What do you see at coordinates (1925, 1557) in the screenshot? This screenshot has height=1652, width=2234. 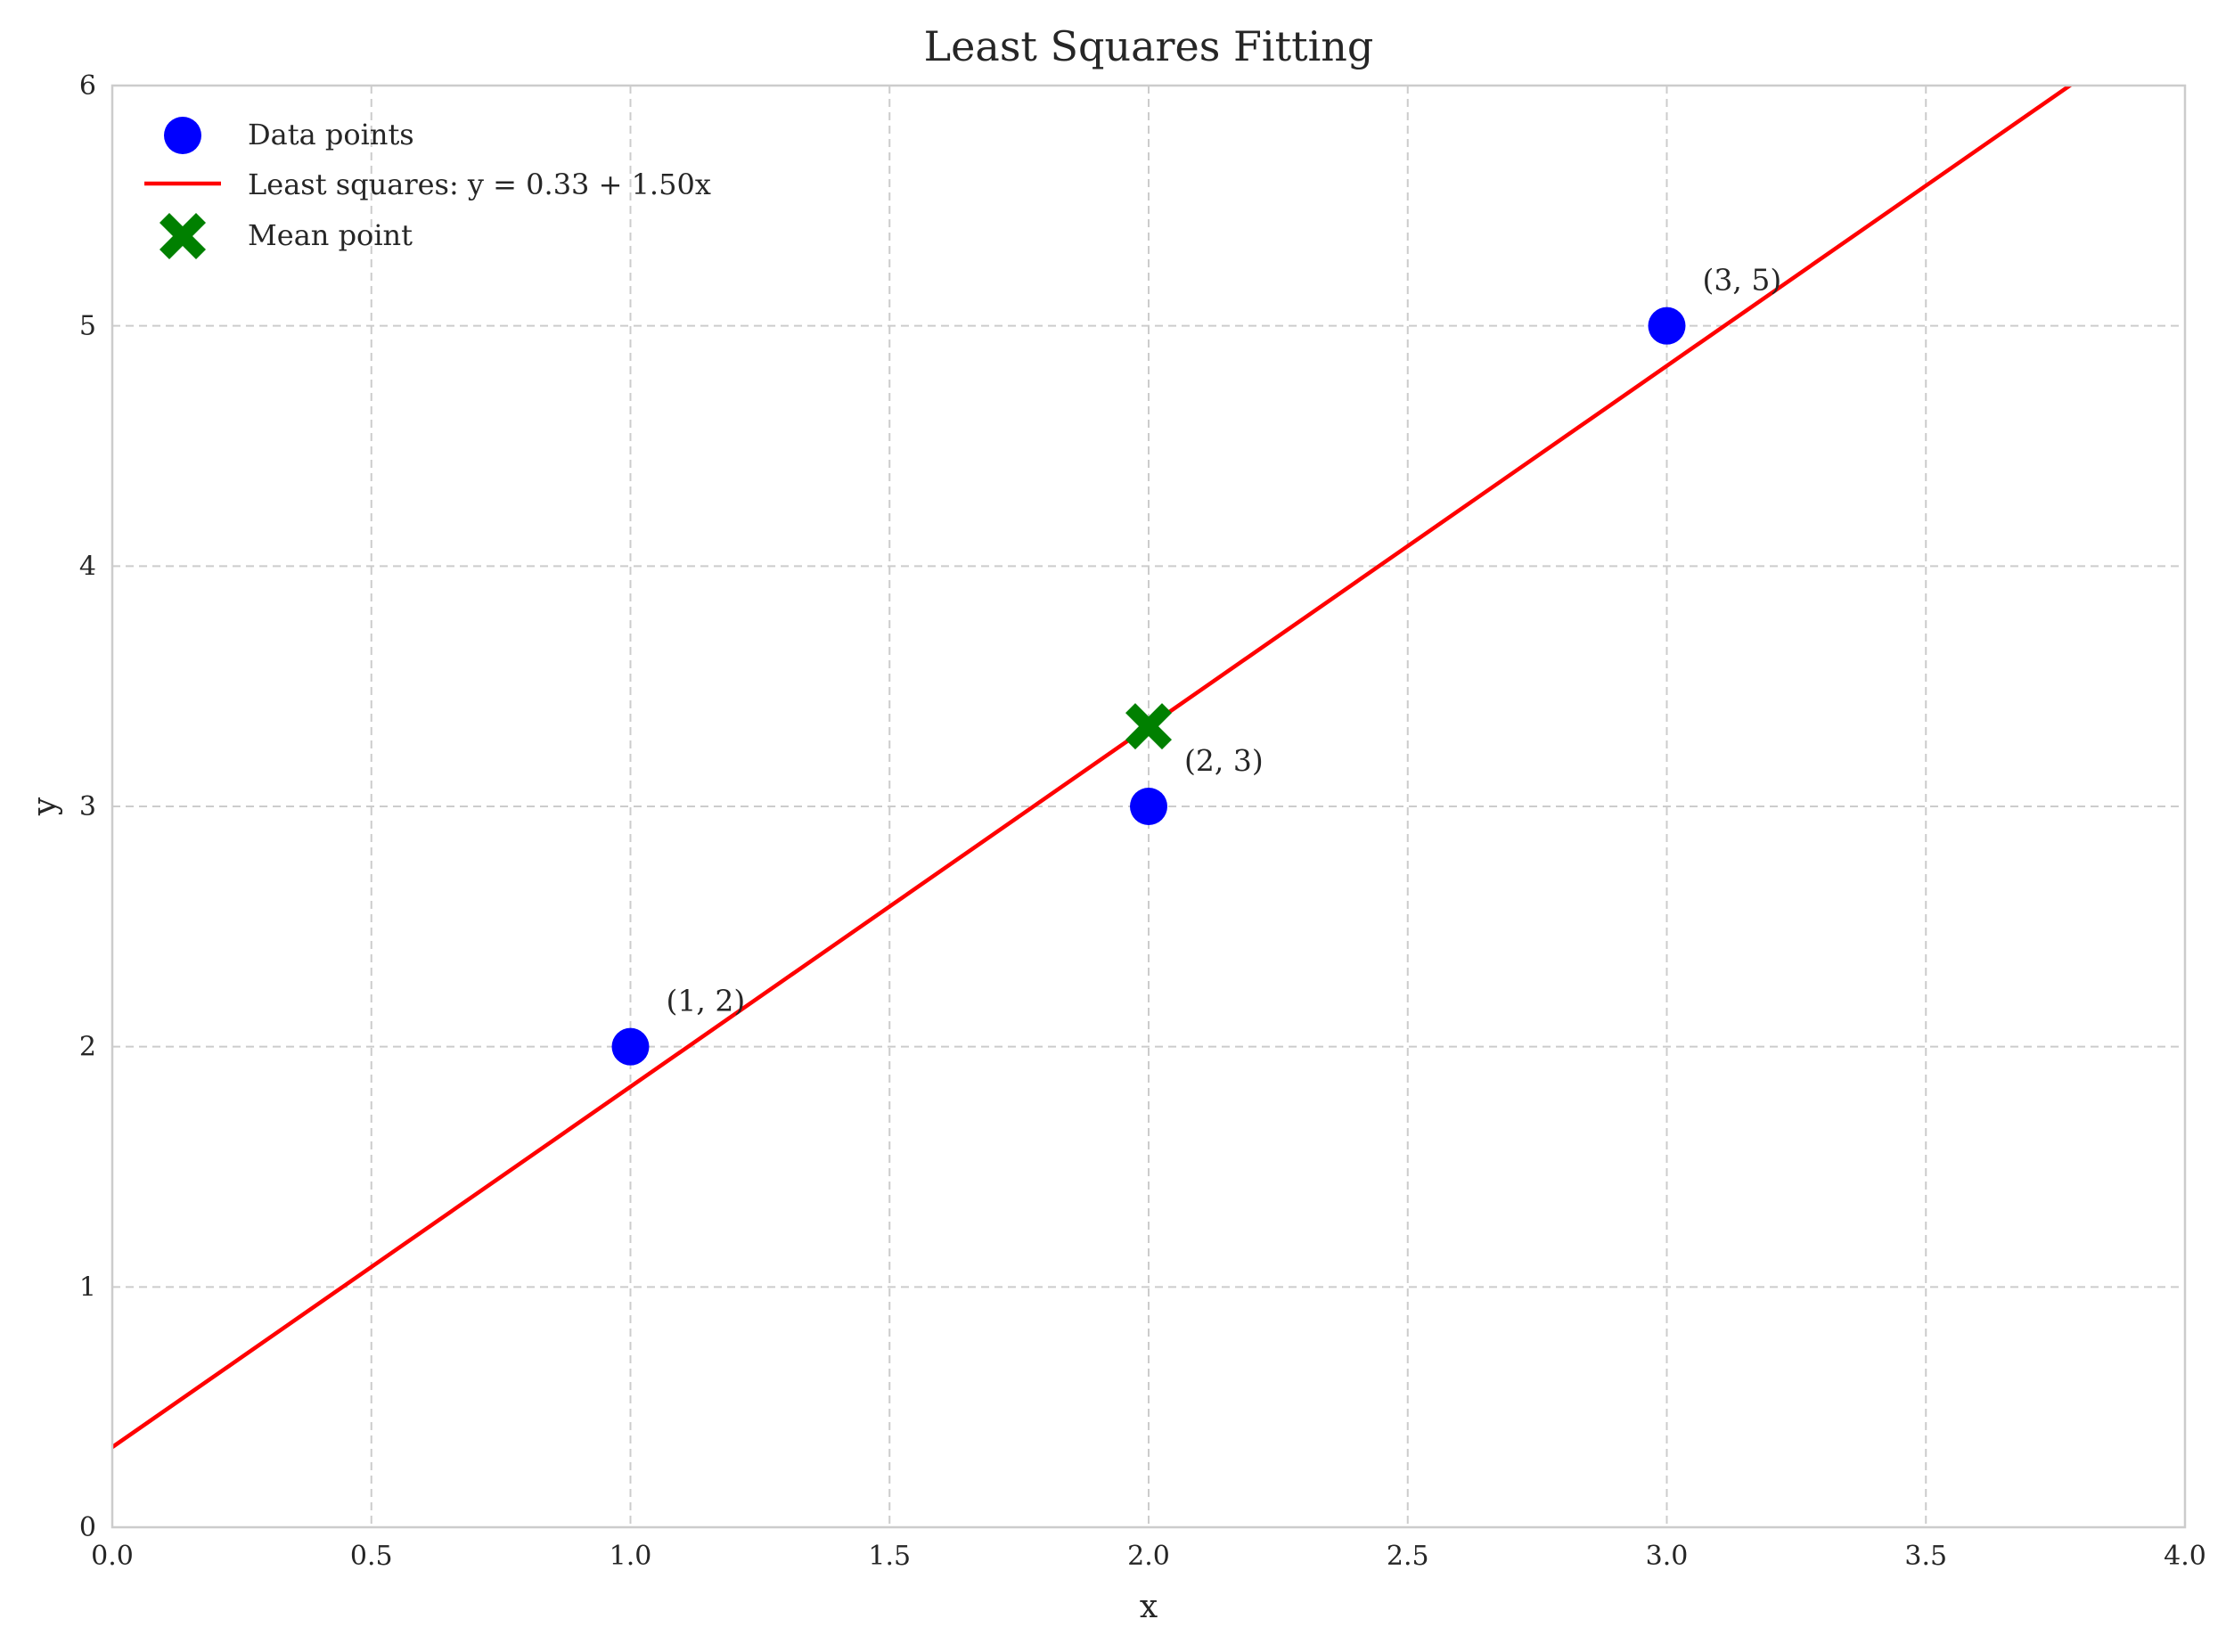 I see `x-tick-label: 3.5` at bounding box center [1925, 1557].